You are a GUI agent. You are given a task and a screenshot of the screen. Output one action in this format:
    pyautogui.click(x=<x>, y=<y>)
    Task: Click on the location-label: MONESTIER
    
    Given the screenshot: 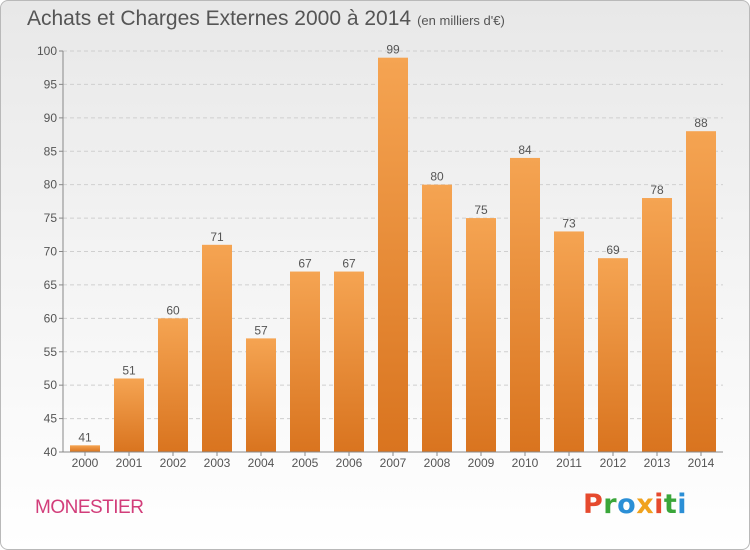 What is the action you would take?
    pyautogui.click(x=89, y=507)
    